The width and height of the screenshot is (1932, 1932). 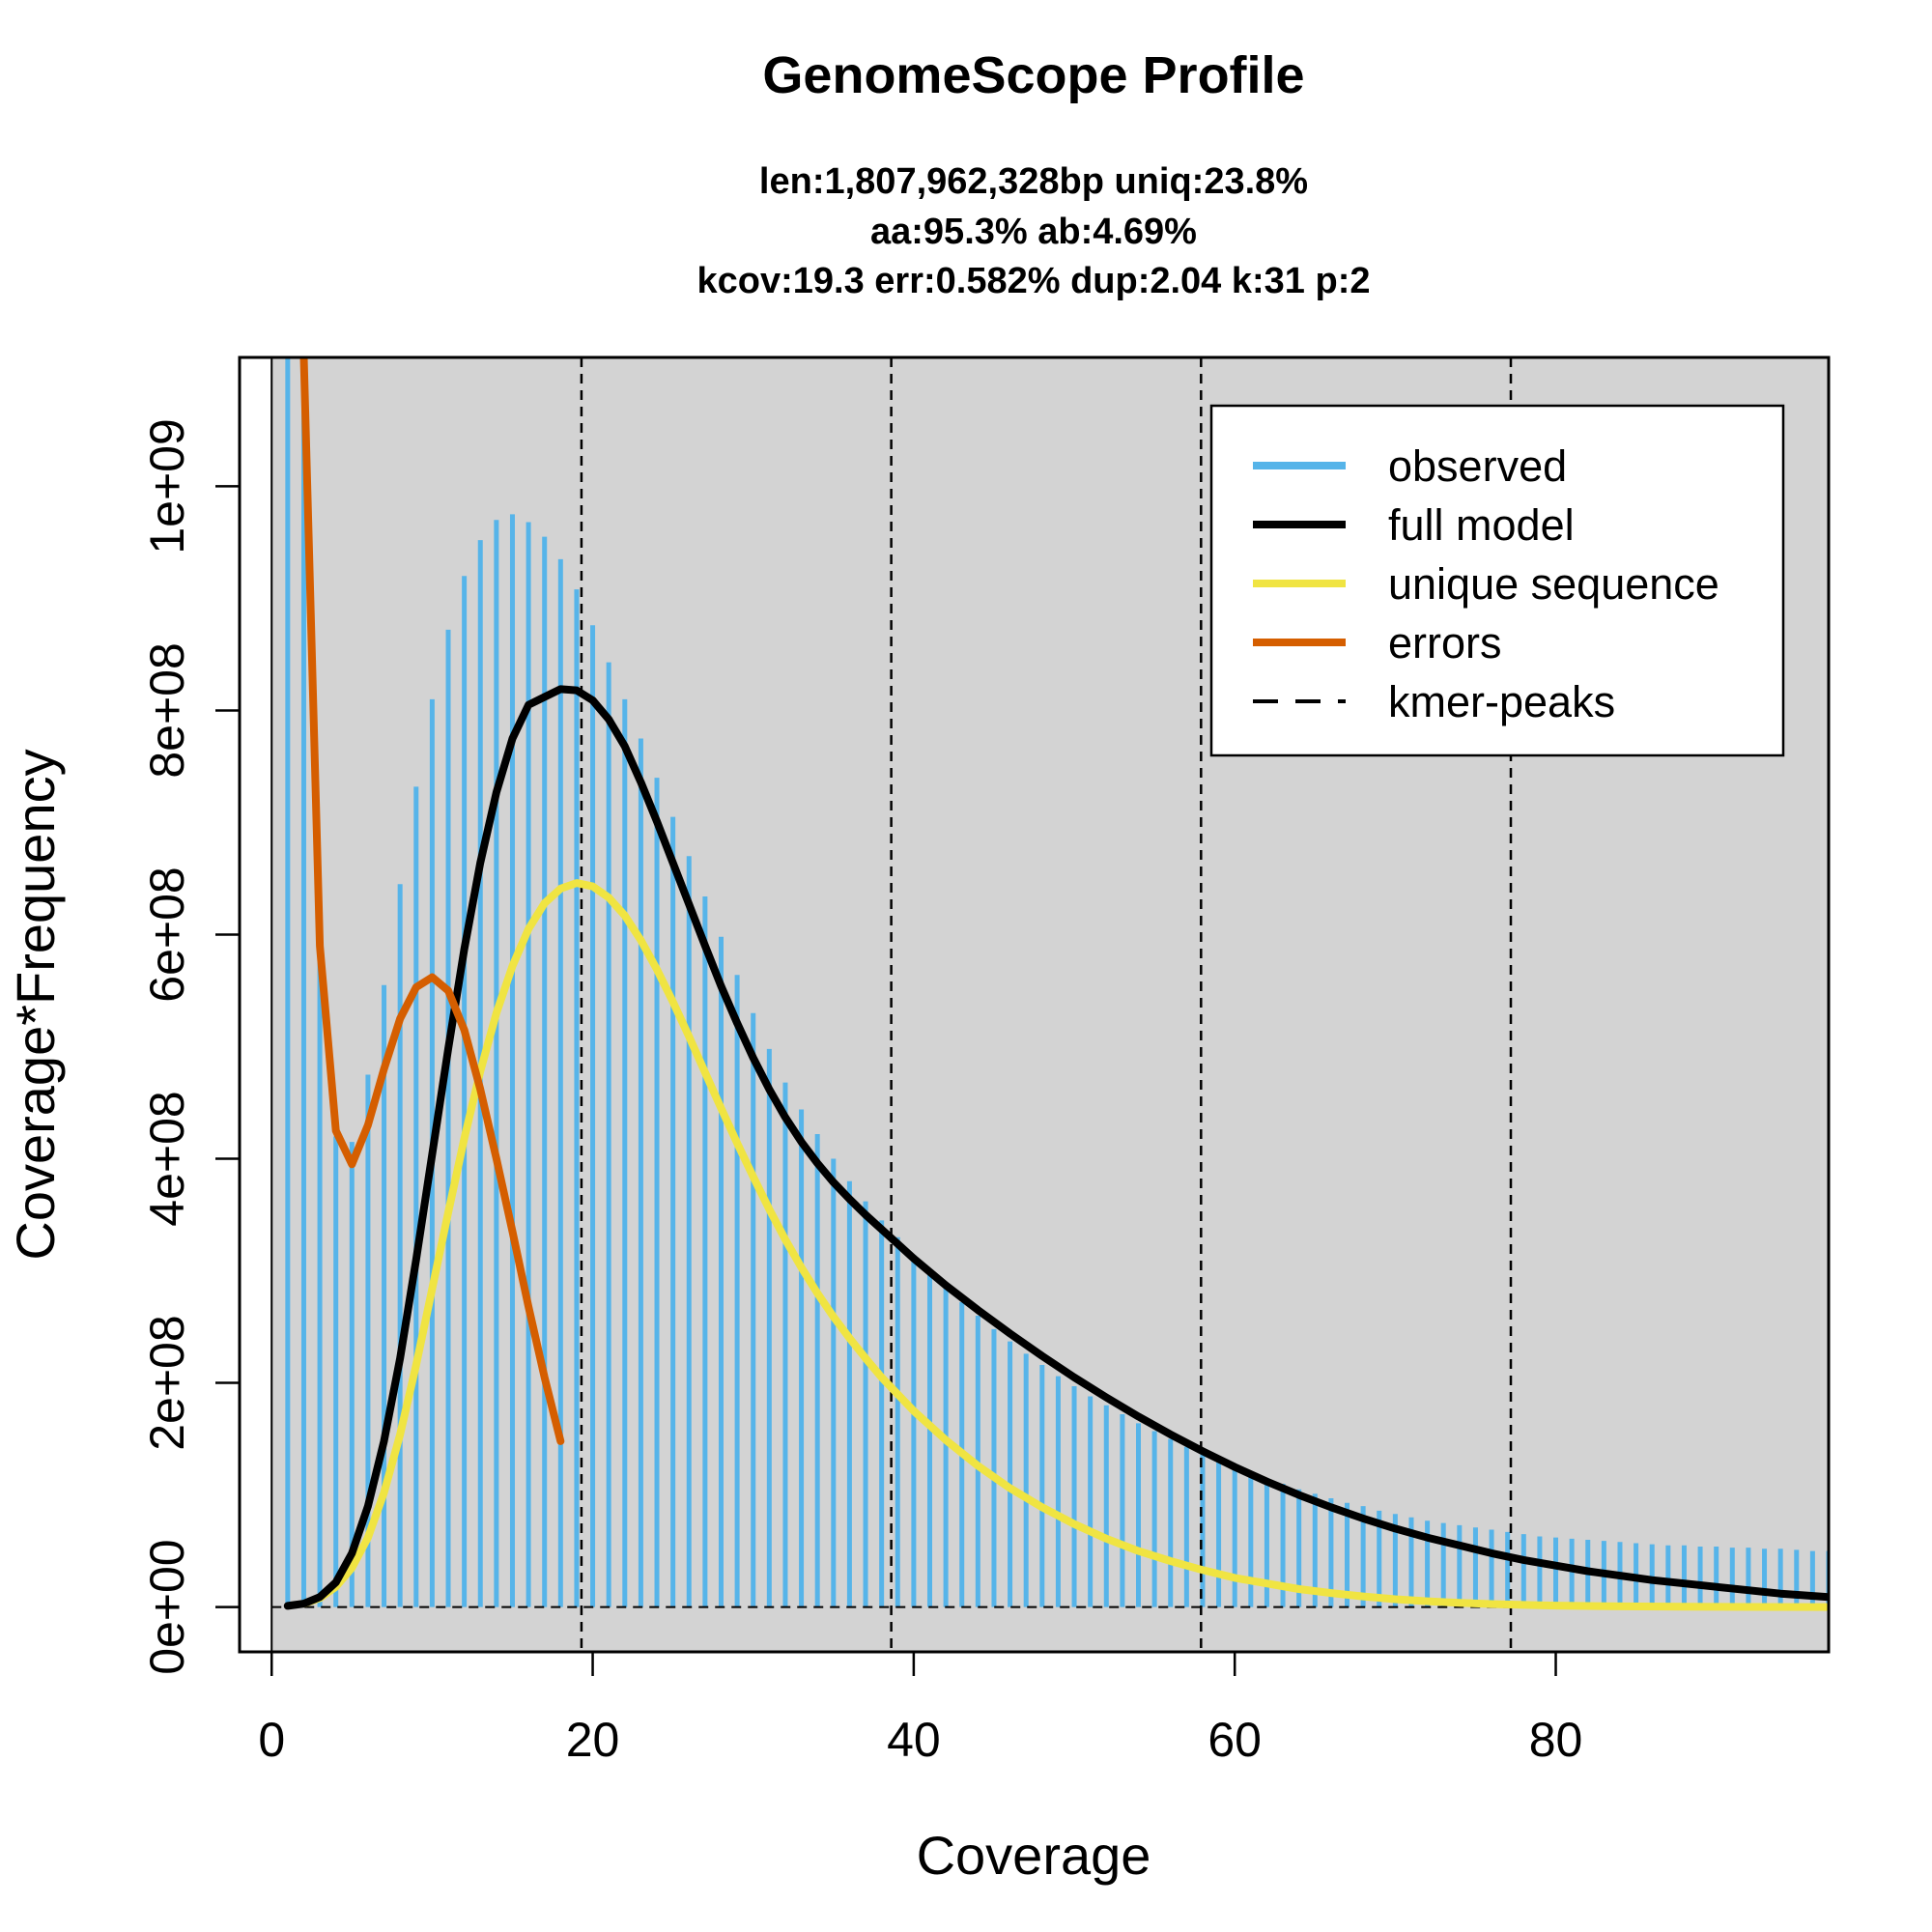 What do you see at coordinates (1033, 232) in the screenshot?
I see `chart-subtitle-line-2: aa:95.3% ab:4.69%` at bounding box center [1033, 232].